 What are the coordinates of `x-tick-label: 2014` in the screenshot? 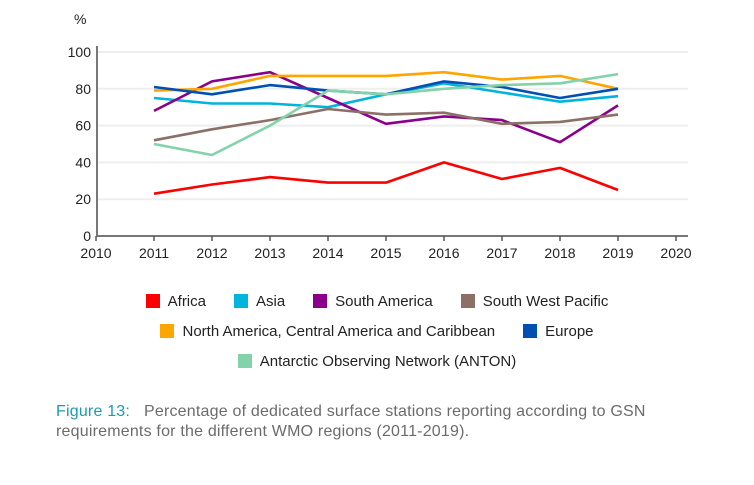 It's located at (327, 253).